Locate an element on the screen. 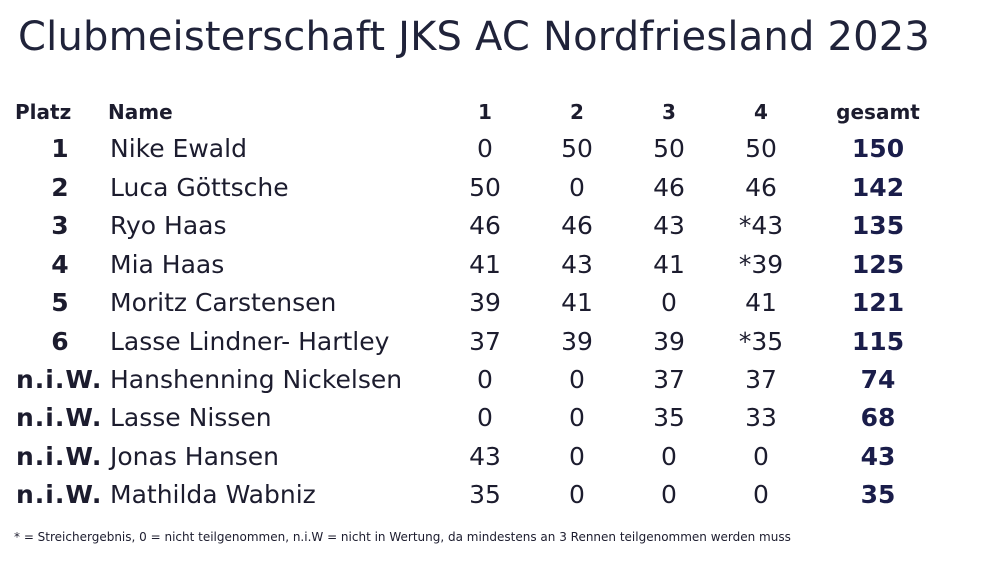 This screenshot has width=993, height=570. row-race-1: 43 is located at coordinates (485, 456).